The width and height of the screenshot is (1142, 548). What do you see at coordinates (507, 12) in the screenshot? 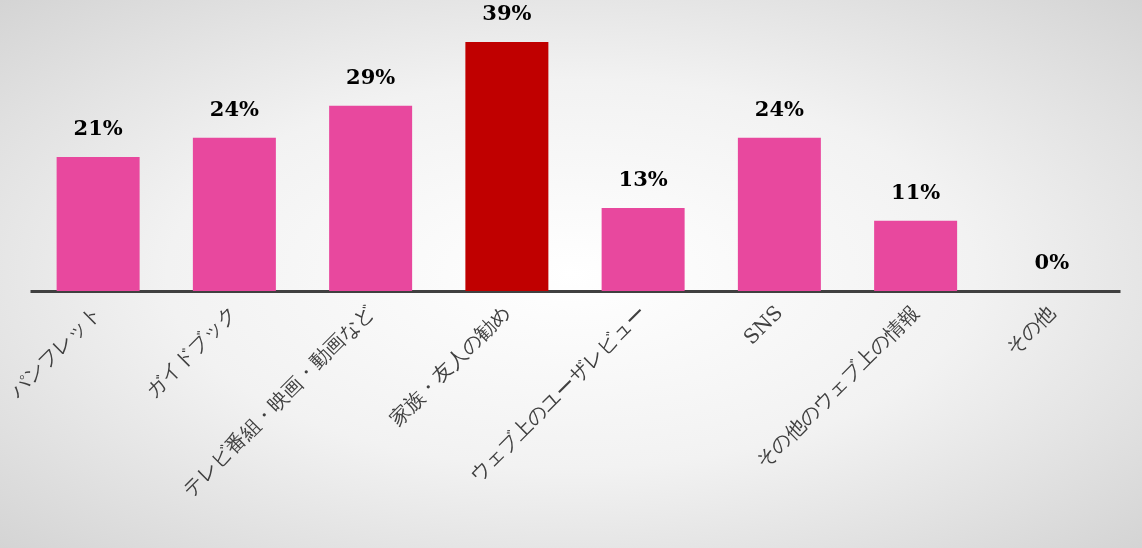
I see `data-label: 39%` at bounding box center [507, 12].